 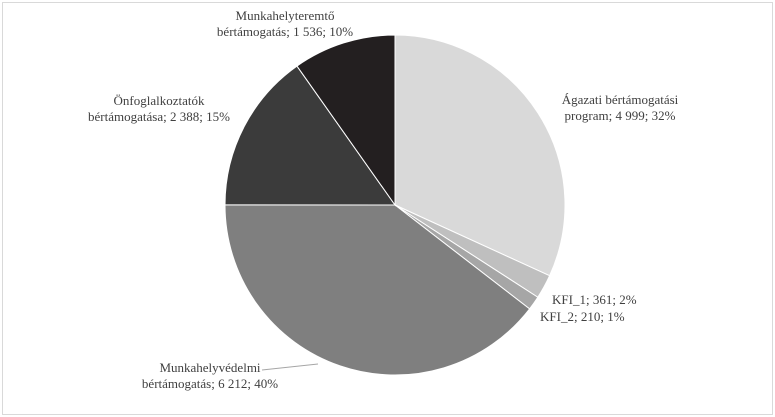 What do you see at coordinates (616, 316) in the screenshot?
I see `percentage-label: 1%` at bounding box center [616, 316].